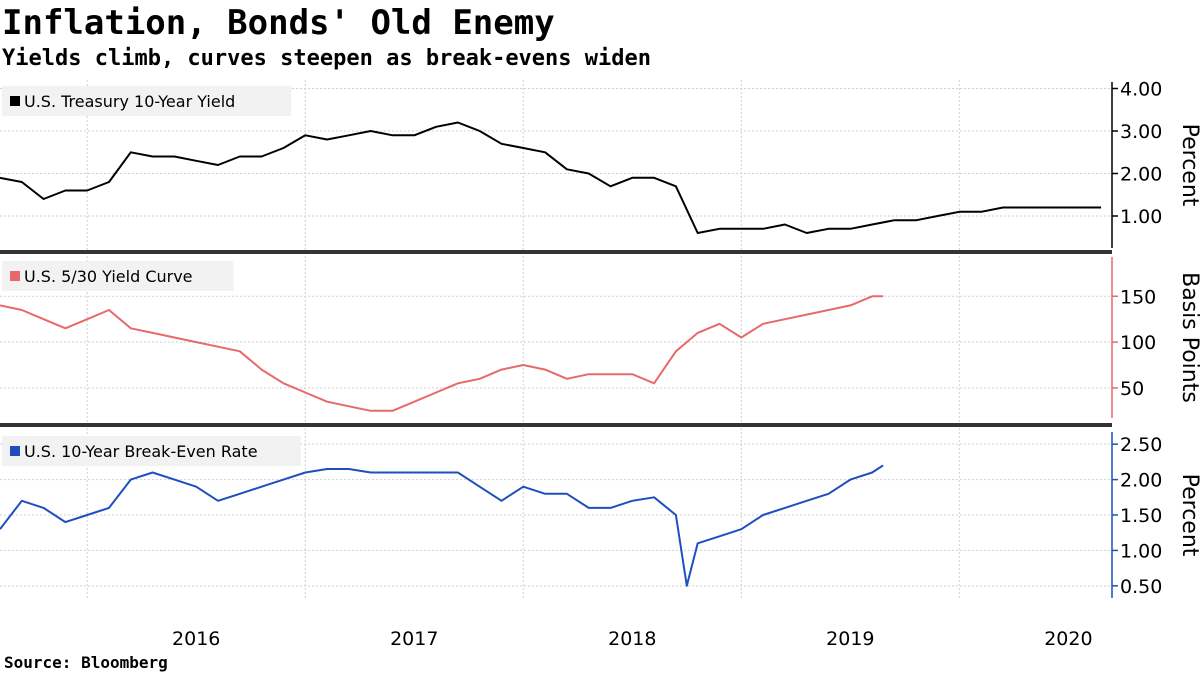  What do you see at coordinates (414, 639) in the screenshot?
I see `x-tick-label: 2017` at bounding box center [414, 639].